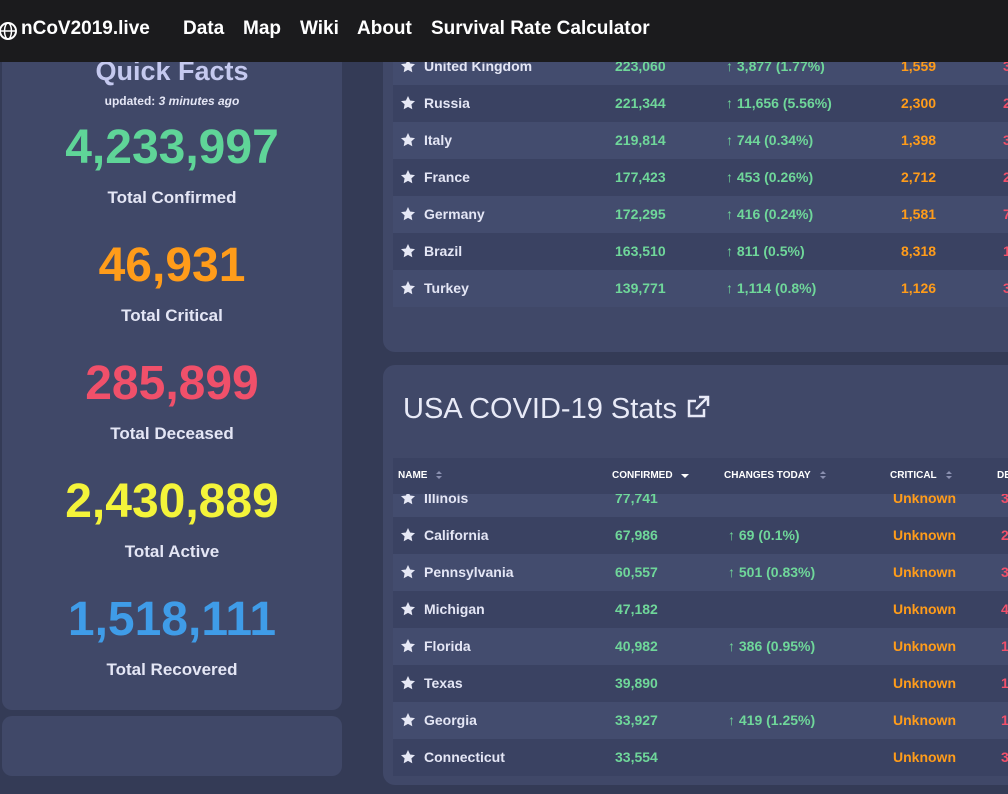  I want to click on cell-name: Texas, so click(443, 683).